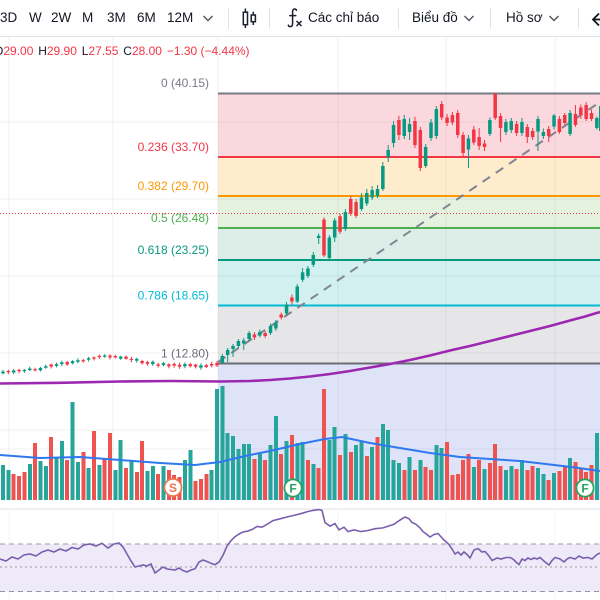 The height and width of the screenshot is (600, 600). I want to click on svg-text: S, so click(173, 488).